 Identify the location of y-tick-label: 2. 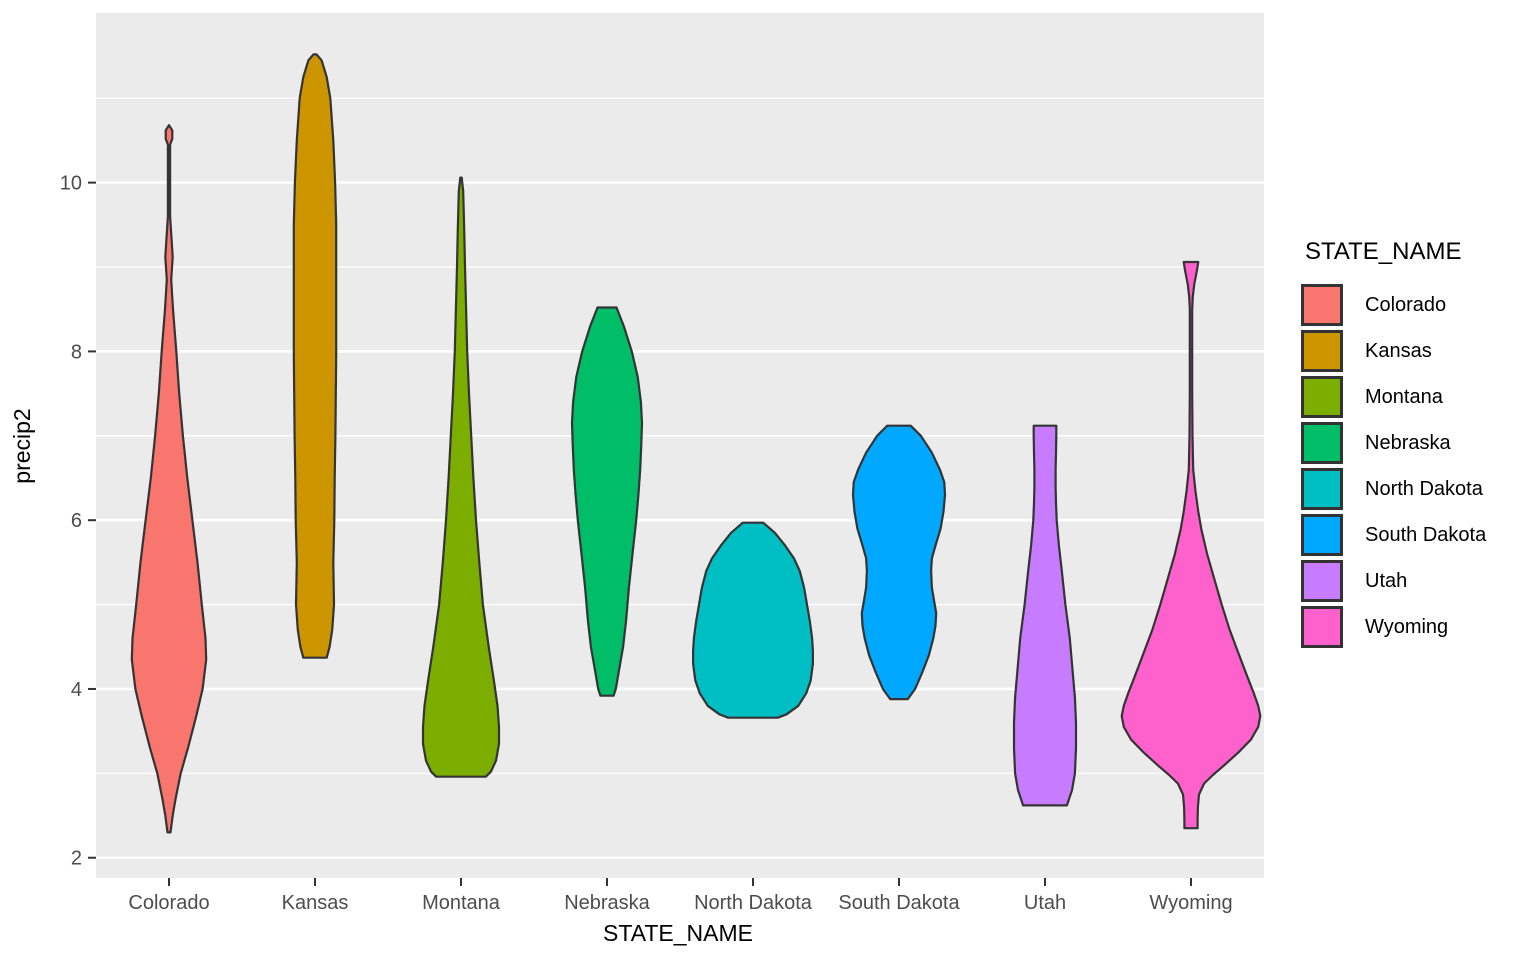
(76, 859).